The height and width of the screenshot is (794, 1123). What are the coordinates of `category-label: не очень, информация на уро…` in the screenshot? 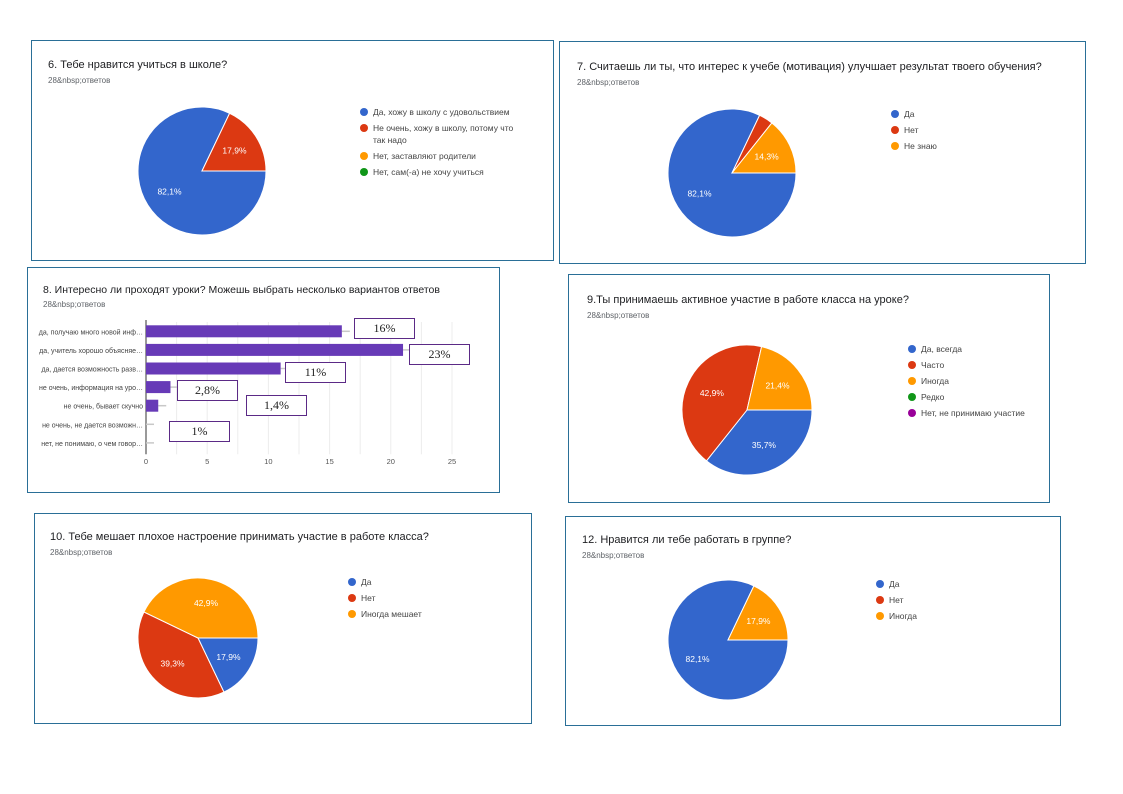 It's located at (91, 388).